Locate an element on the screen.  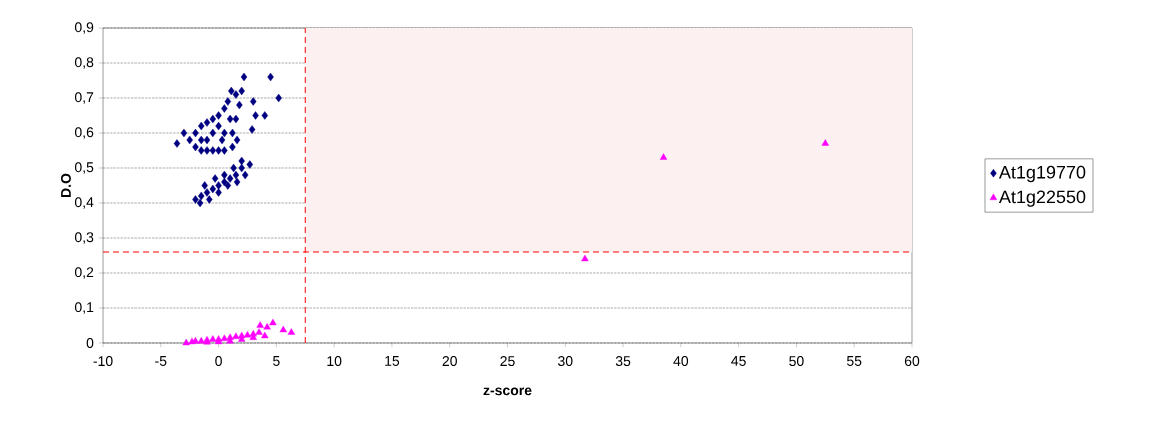
y-tick-label: 0,6 is located at coordinates (84, 133).